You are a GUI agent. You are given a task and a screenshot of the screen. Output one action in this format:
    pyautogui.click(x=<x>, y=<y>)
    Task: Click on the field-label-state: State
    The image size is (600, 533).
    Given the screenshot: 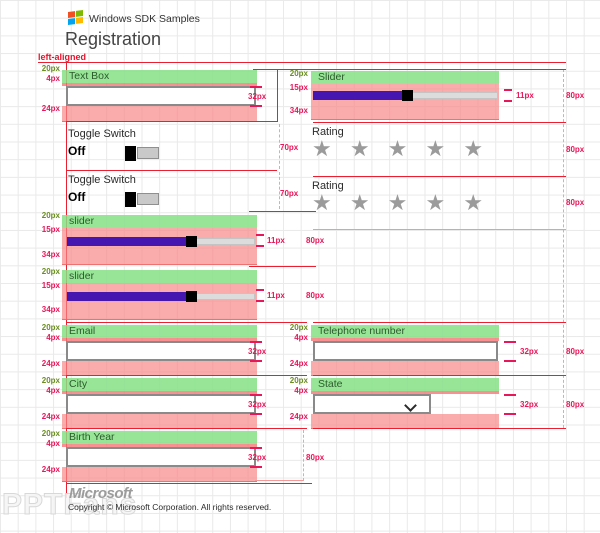 What is the action you would take?
    pyautogui.click(x=405, y=384)
    